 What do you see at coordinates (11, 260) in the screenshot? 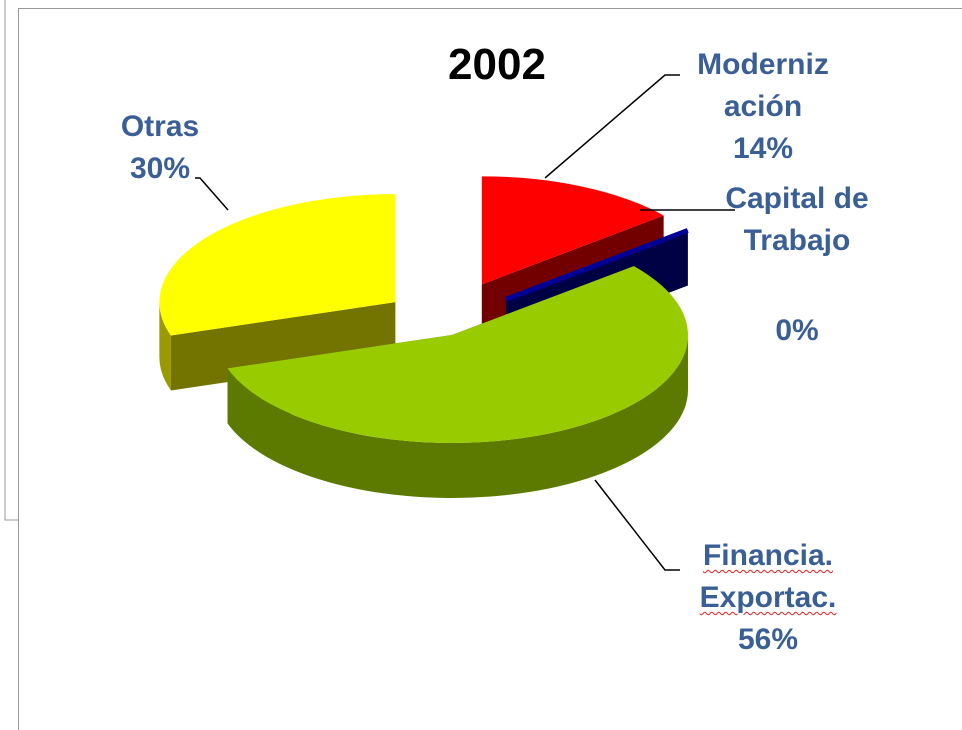
I see `frame-edge` at bounding box center [11, 260].